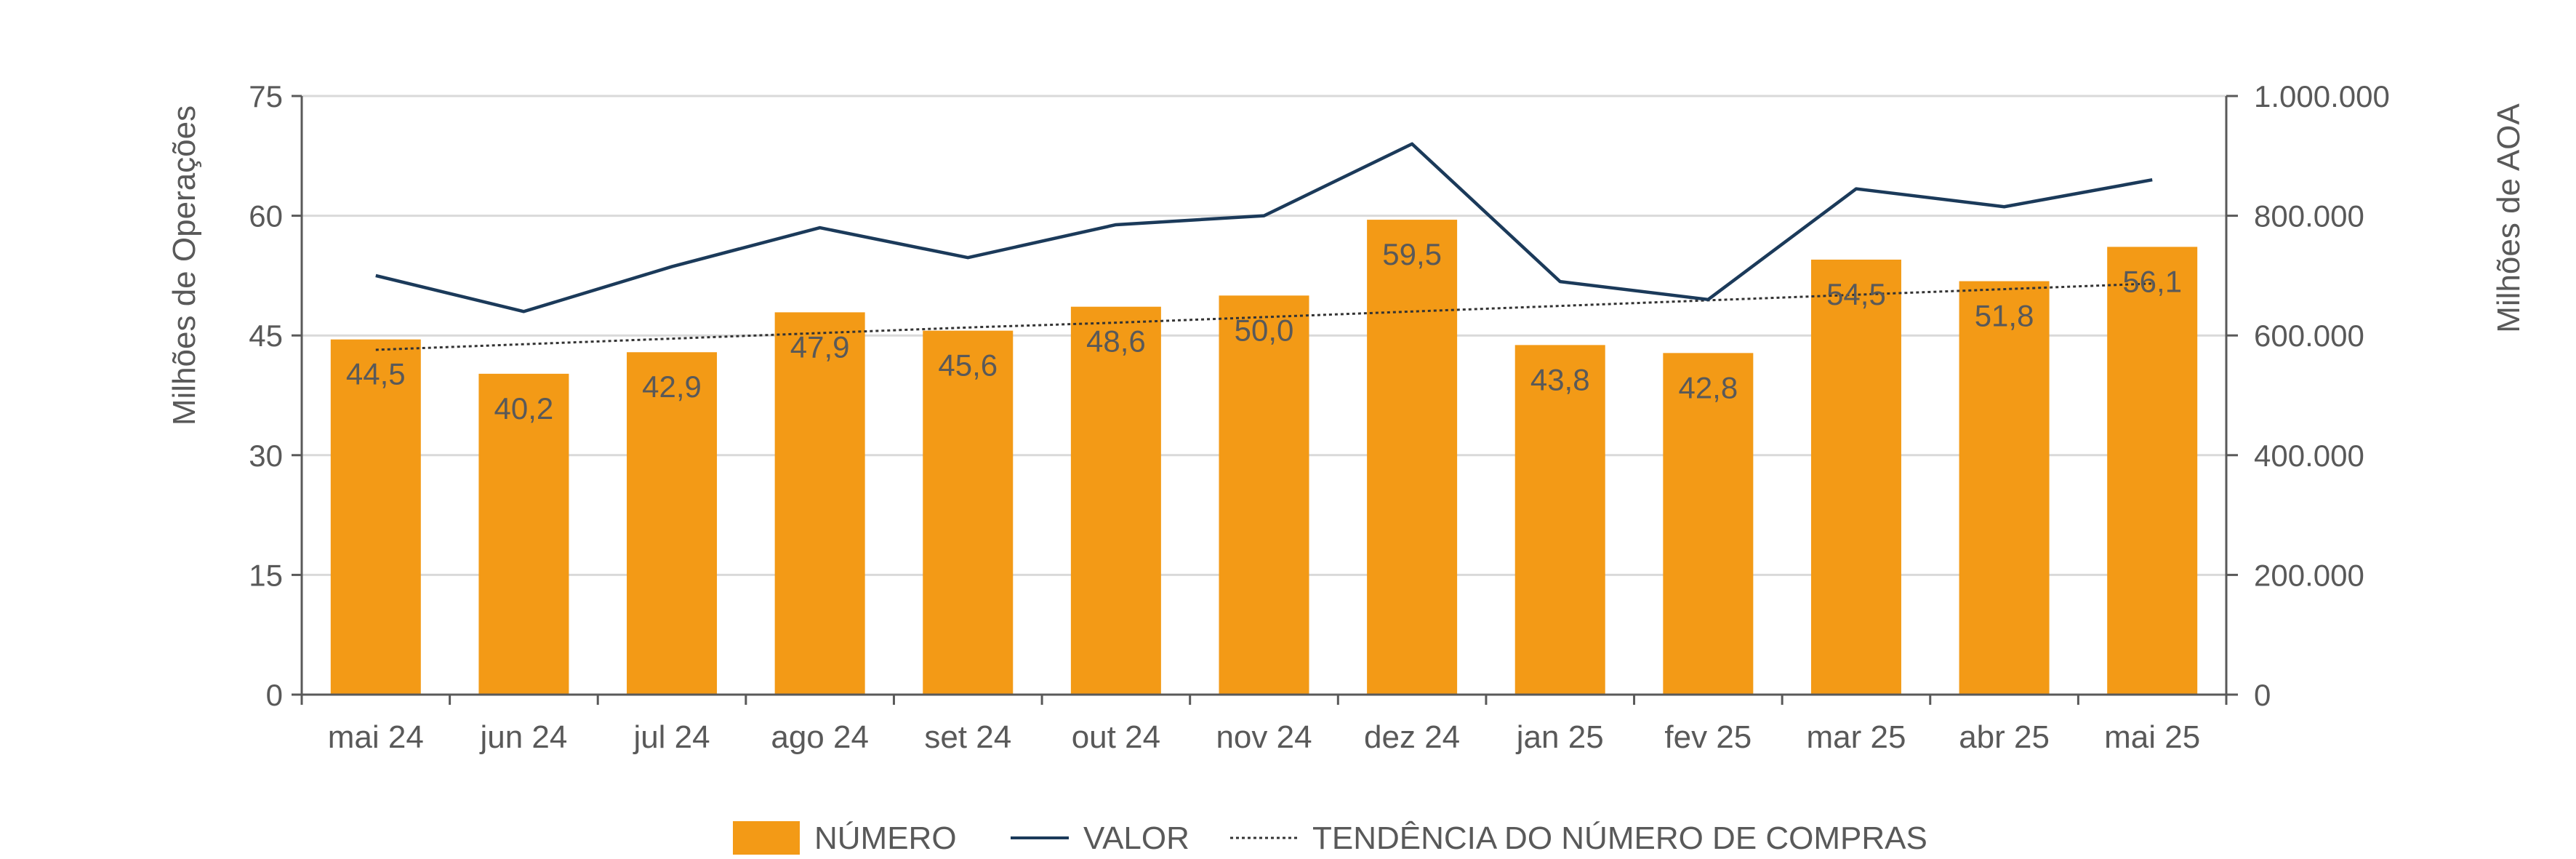  Describe the element at coordinates (376, 737) in the screenshot. I see `x-tick-label: mai 24` at that location.